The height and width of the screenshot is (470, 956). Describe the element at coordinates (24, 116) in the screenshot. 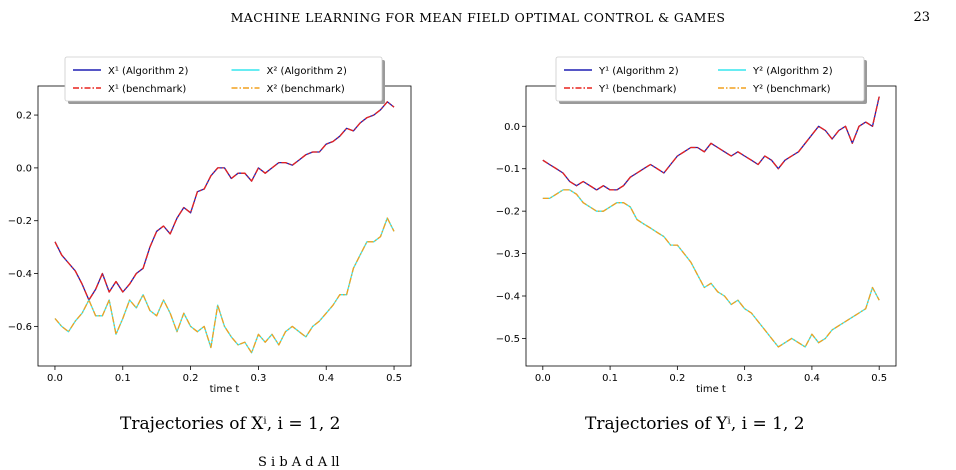

I see `y-tick-label: 0.2` at that location.